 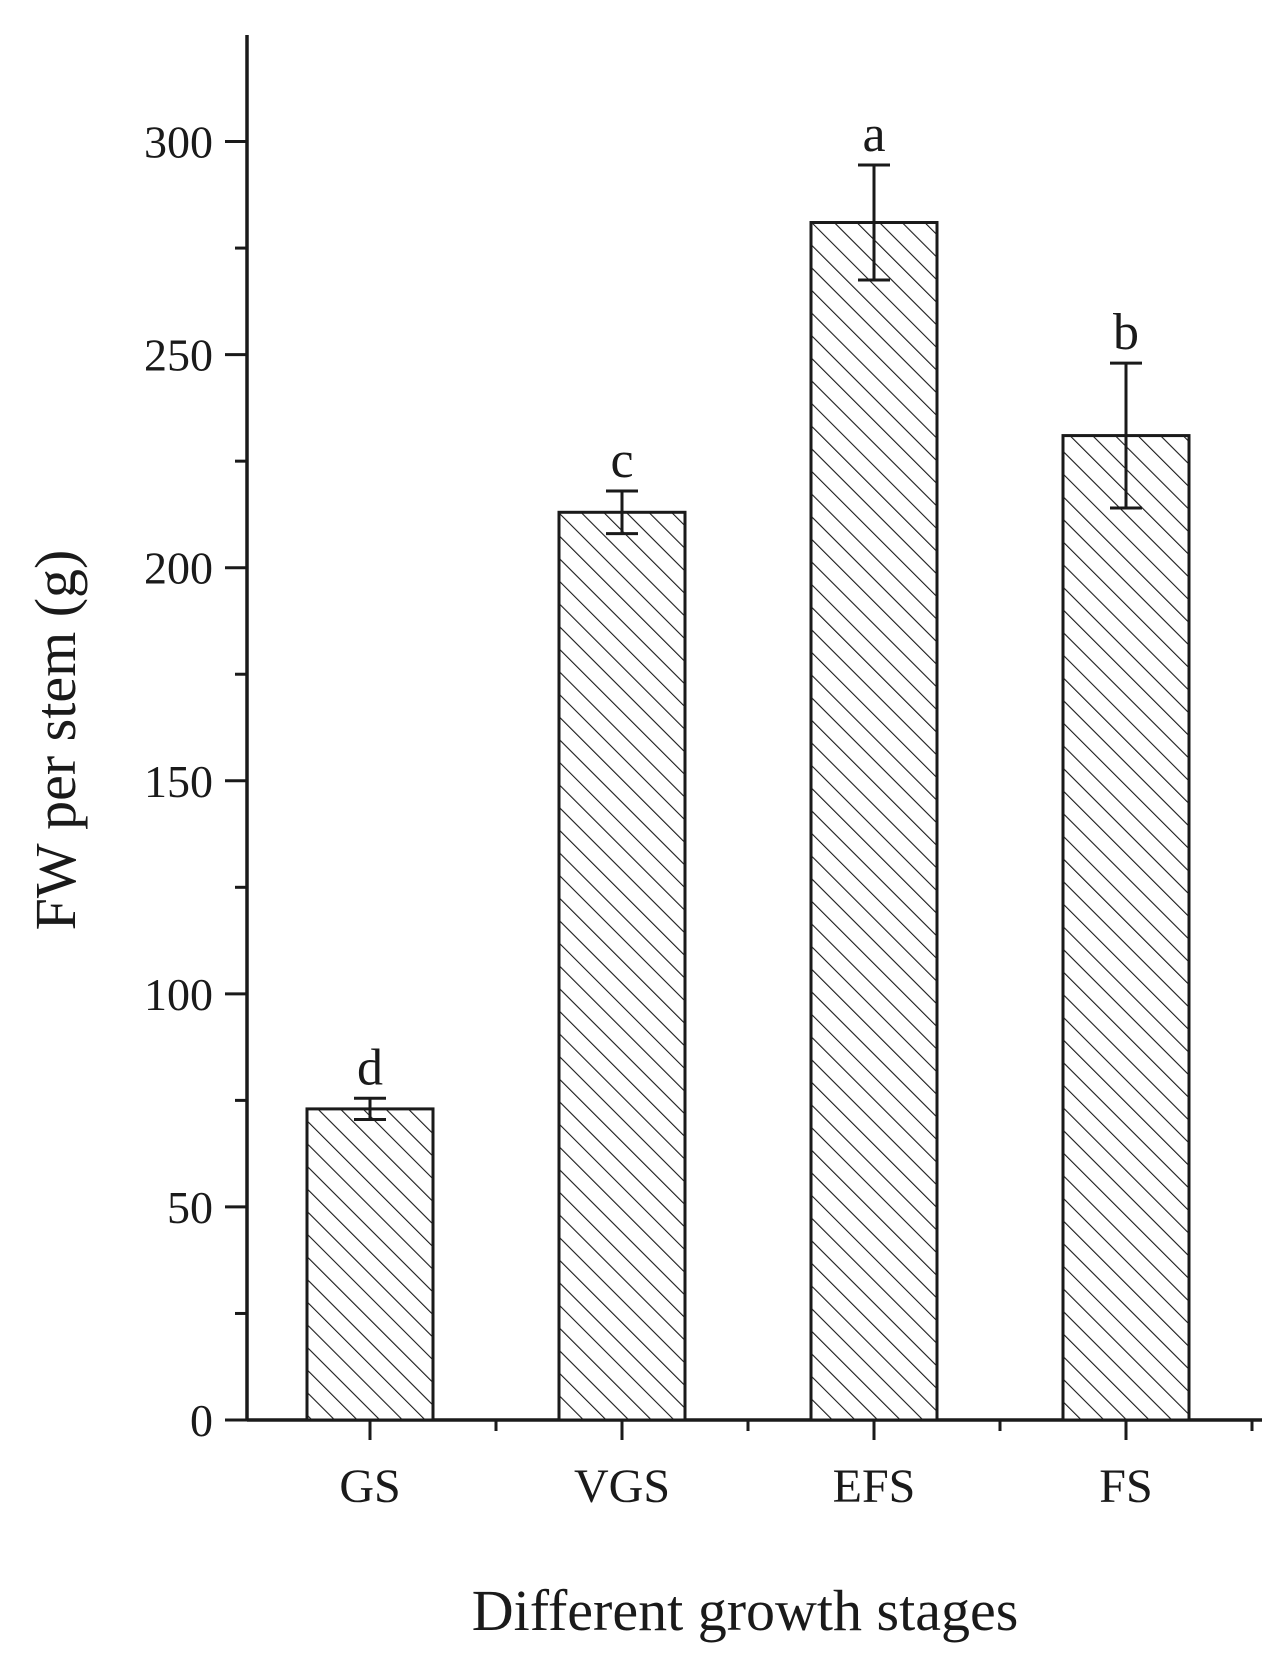 I want to click on y-axis-title: FW per stem (g), so click(x=55, y=740).